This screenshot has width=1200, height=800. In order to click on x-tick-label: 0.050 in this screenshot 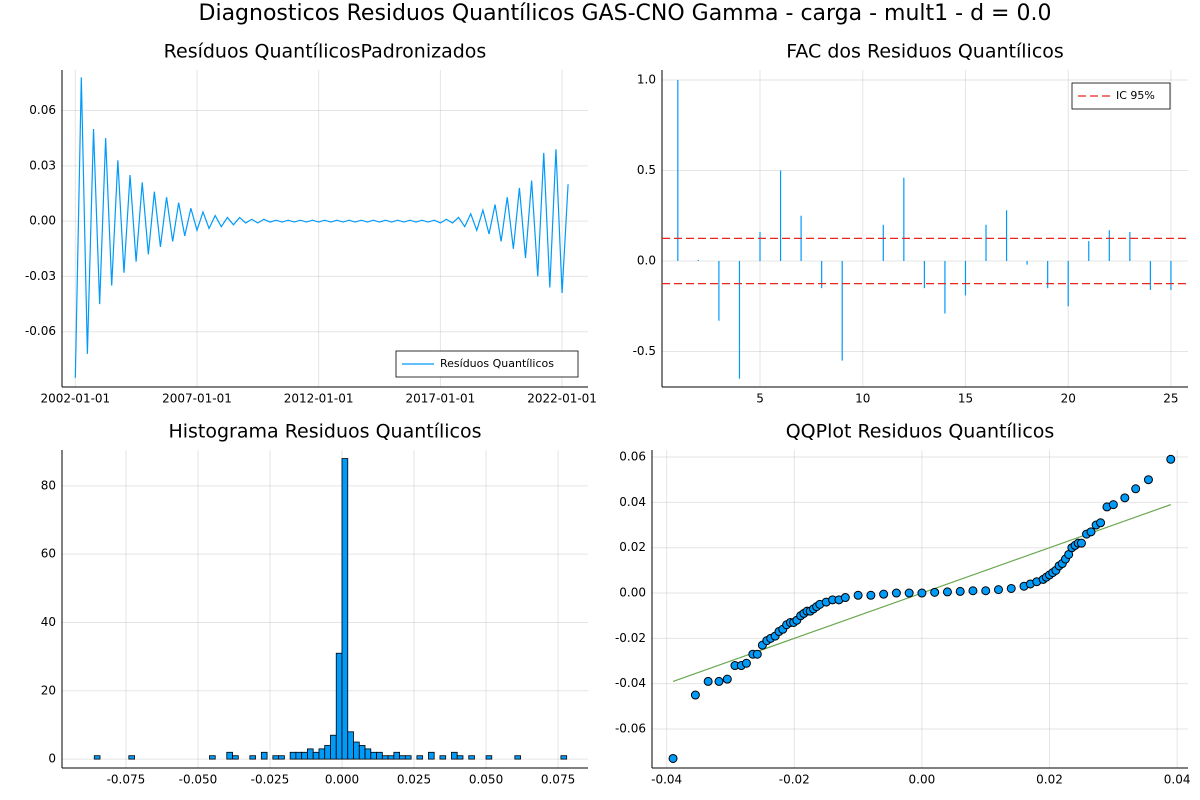, I will do `click(486, 780)`.